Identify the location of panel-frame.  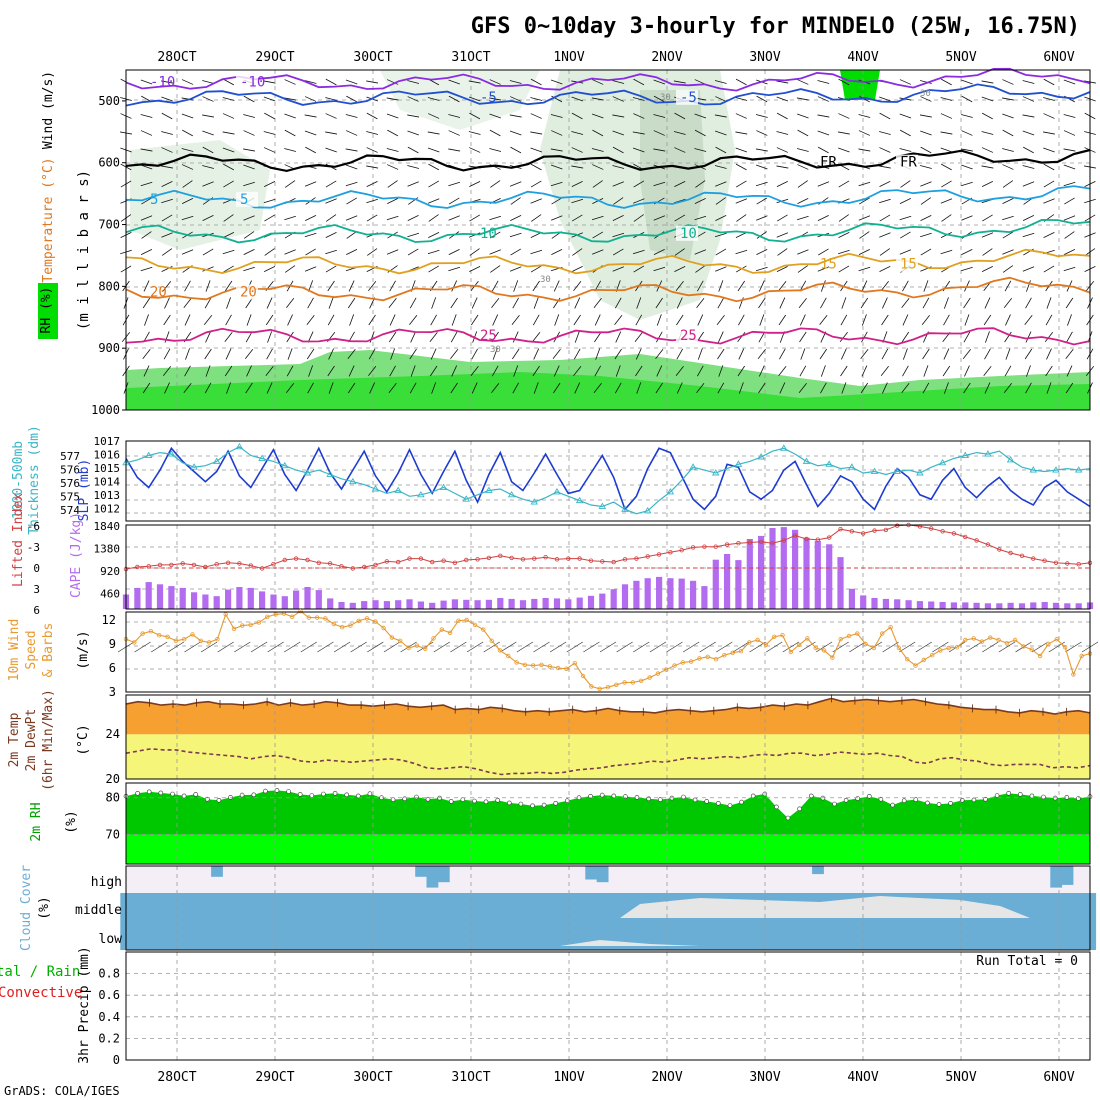
(608, 823).